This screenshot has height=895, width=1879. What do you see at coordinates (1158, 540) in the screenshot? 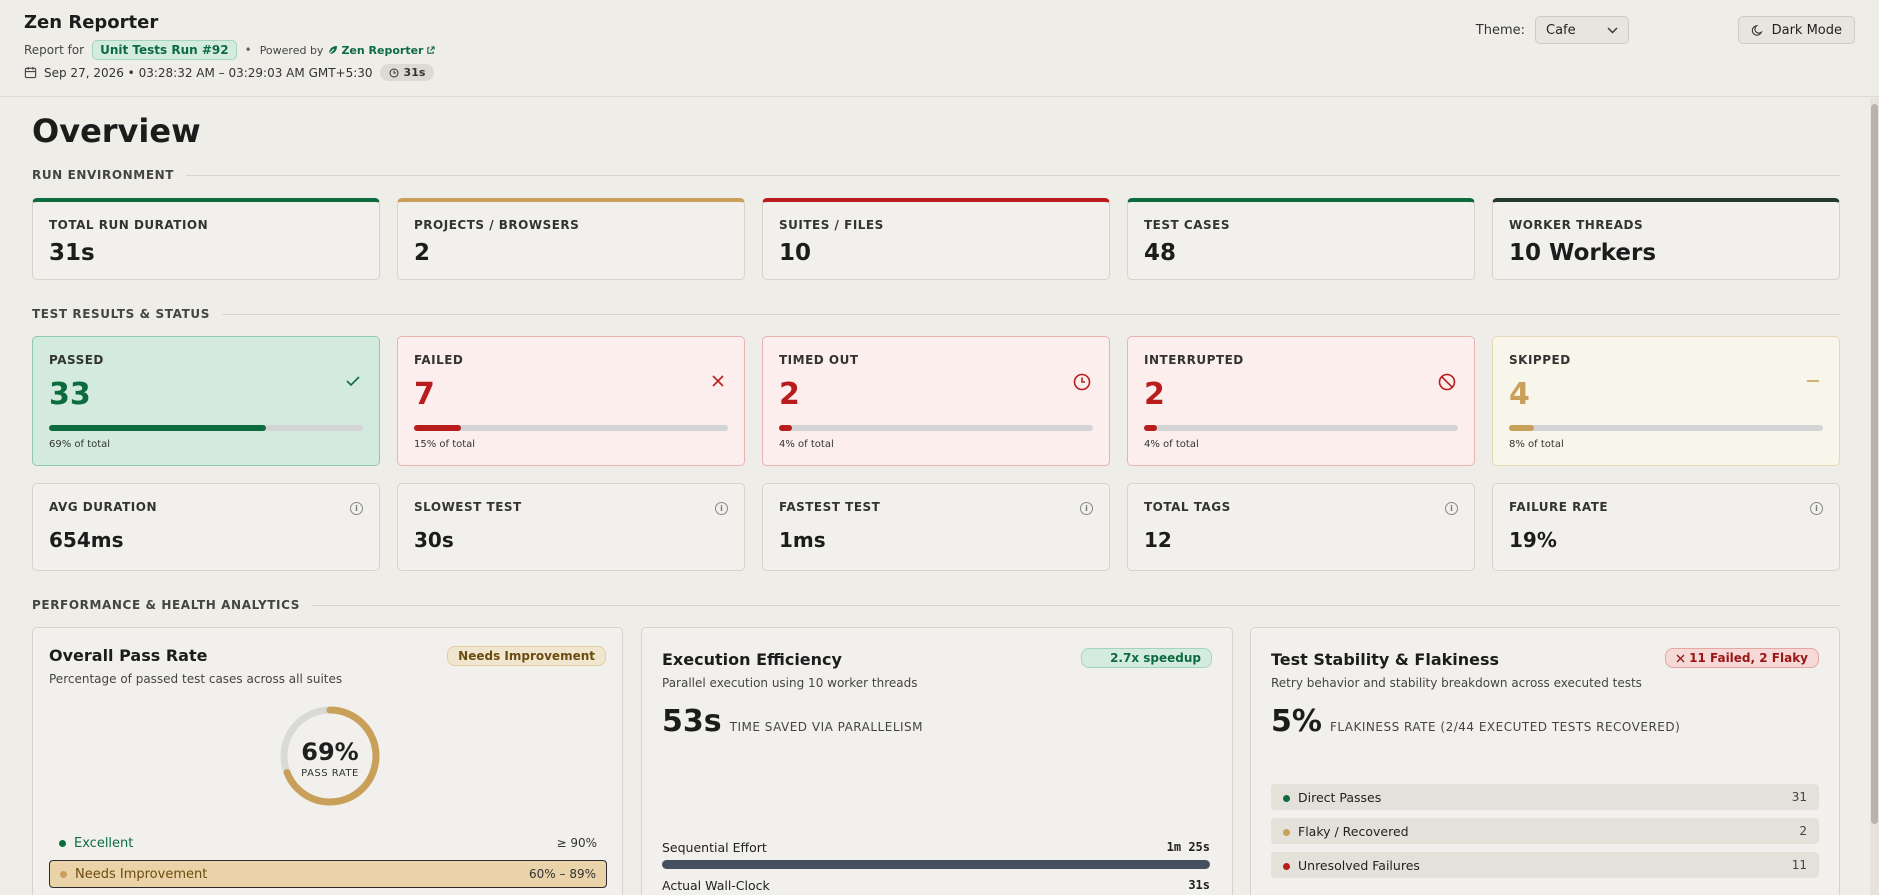
I see `card-value: 12` at bounding box center [1158, 540].